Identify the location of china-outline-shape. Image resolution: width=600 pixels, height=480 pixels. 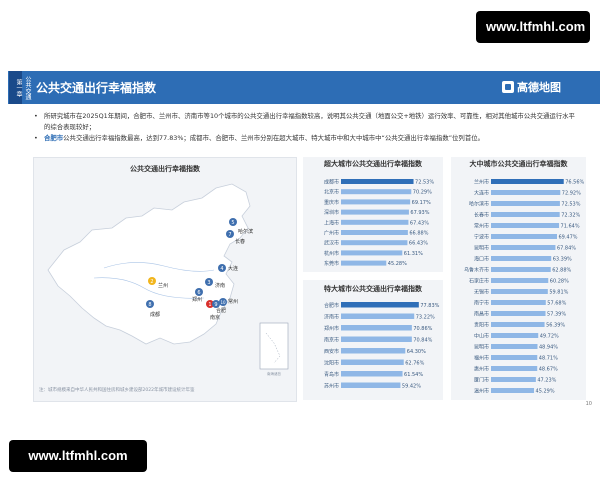
(149, 264).